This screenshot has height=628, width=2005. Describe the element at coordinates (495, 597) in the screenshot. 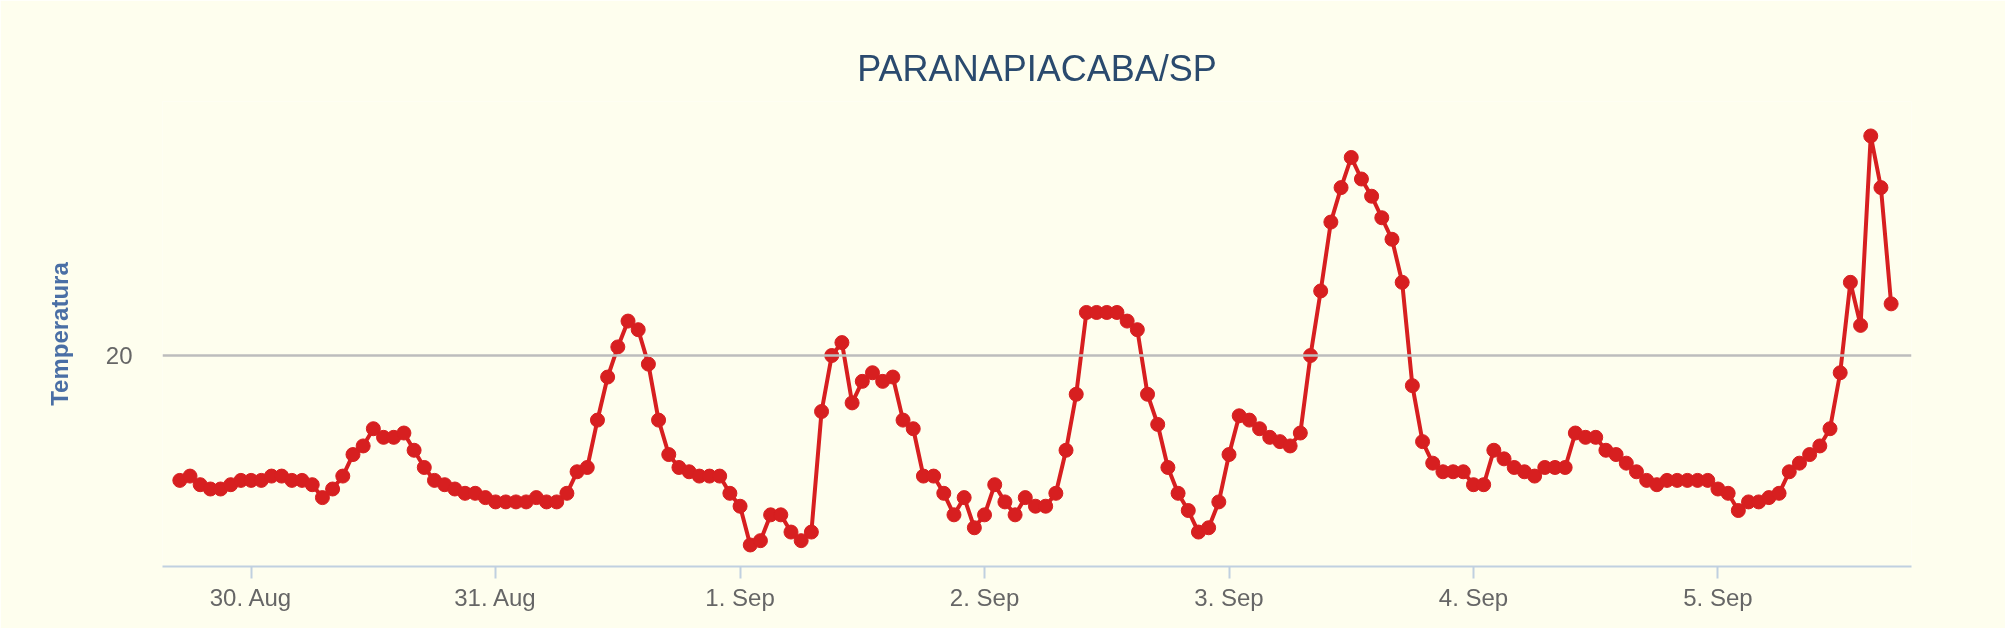

I see `x-tick-label: 31. Aug` at that location.